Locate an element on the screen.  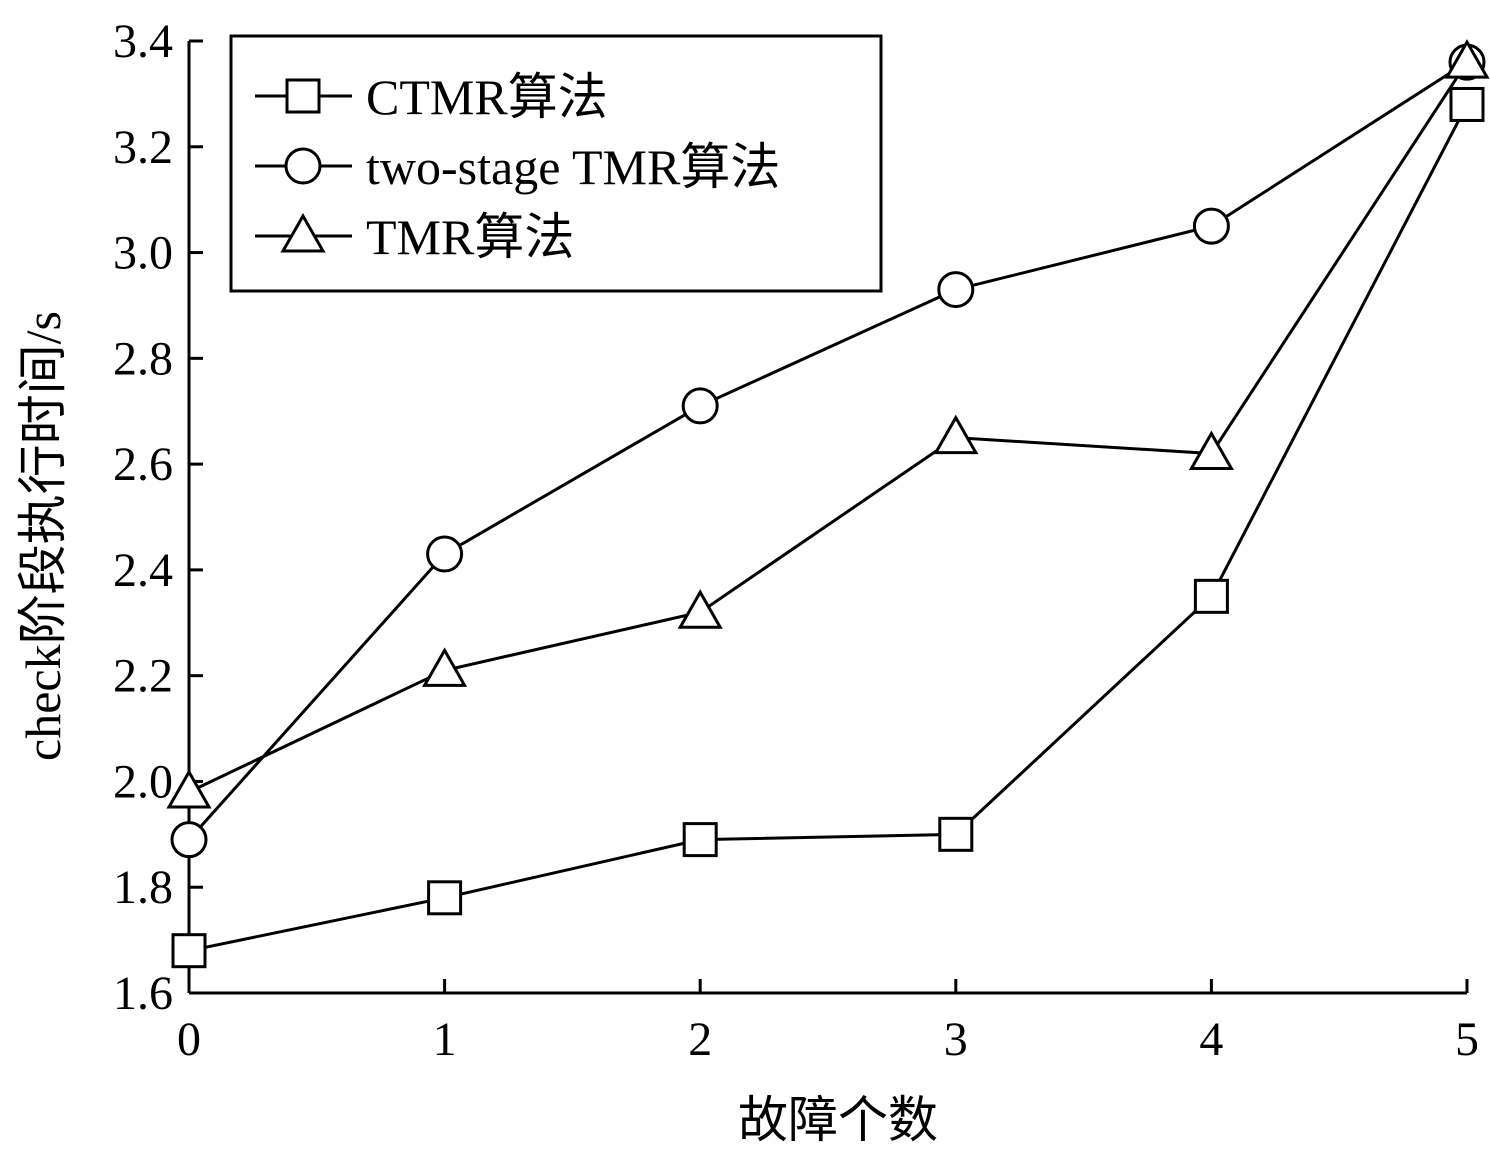
legend-item: two-stage TMR算法 is located at coordinates (517, 167).